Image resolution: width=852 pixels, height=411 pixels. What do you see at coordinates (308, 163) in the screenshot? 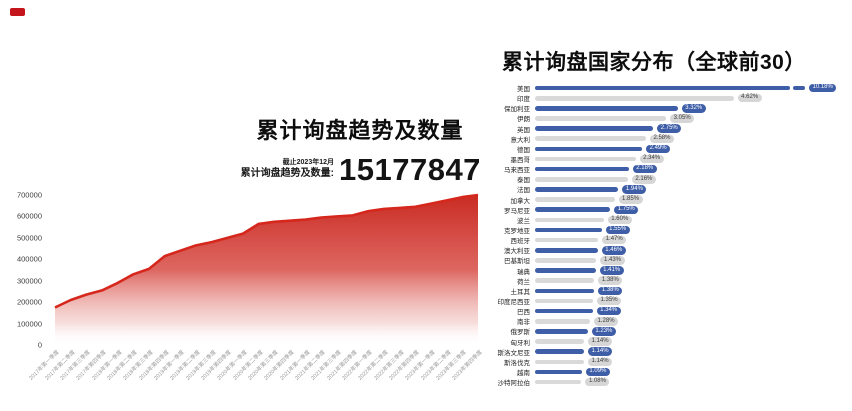
I see `as-of-label: 截止2023年12月` at bounding box center [308, 163].